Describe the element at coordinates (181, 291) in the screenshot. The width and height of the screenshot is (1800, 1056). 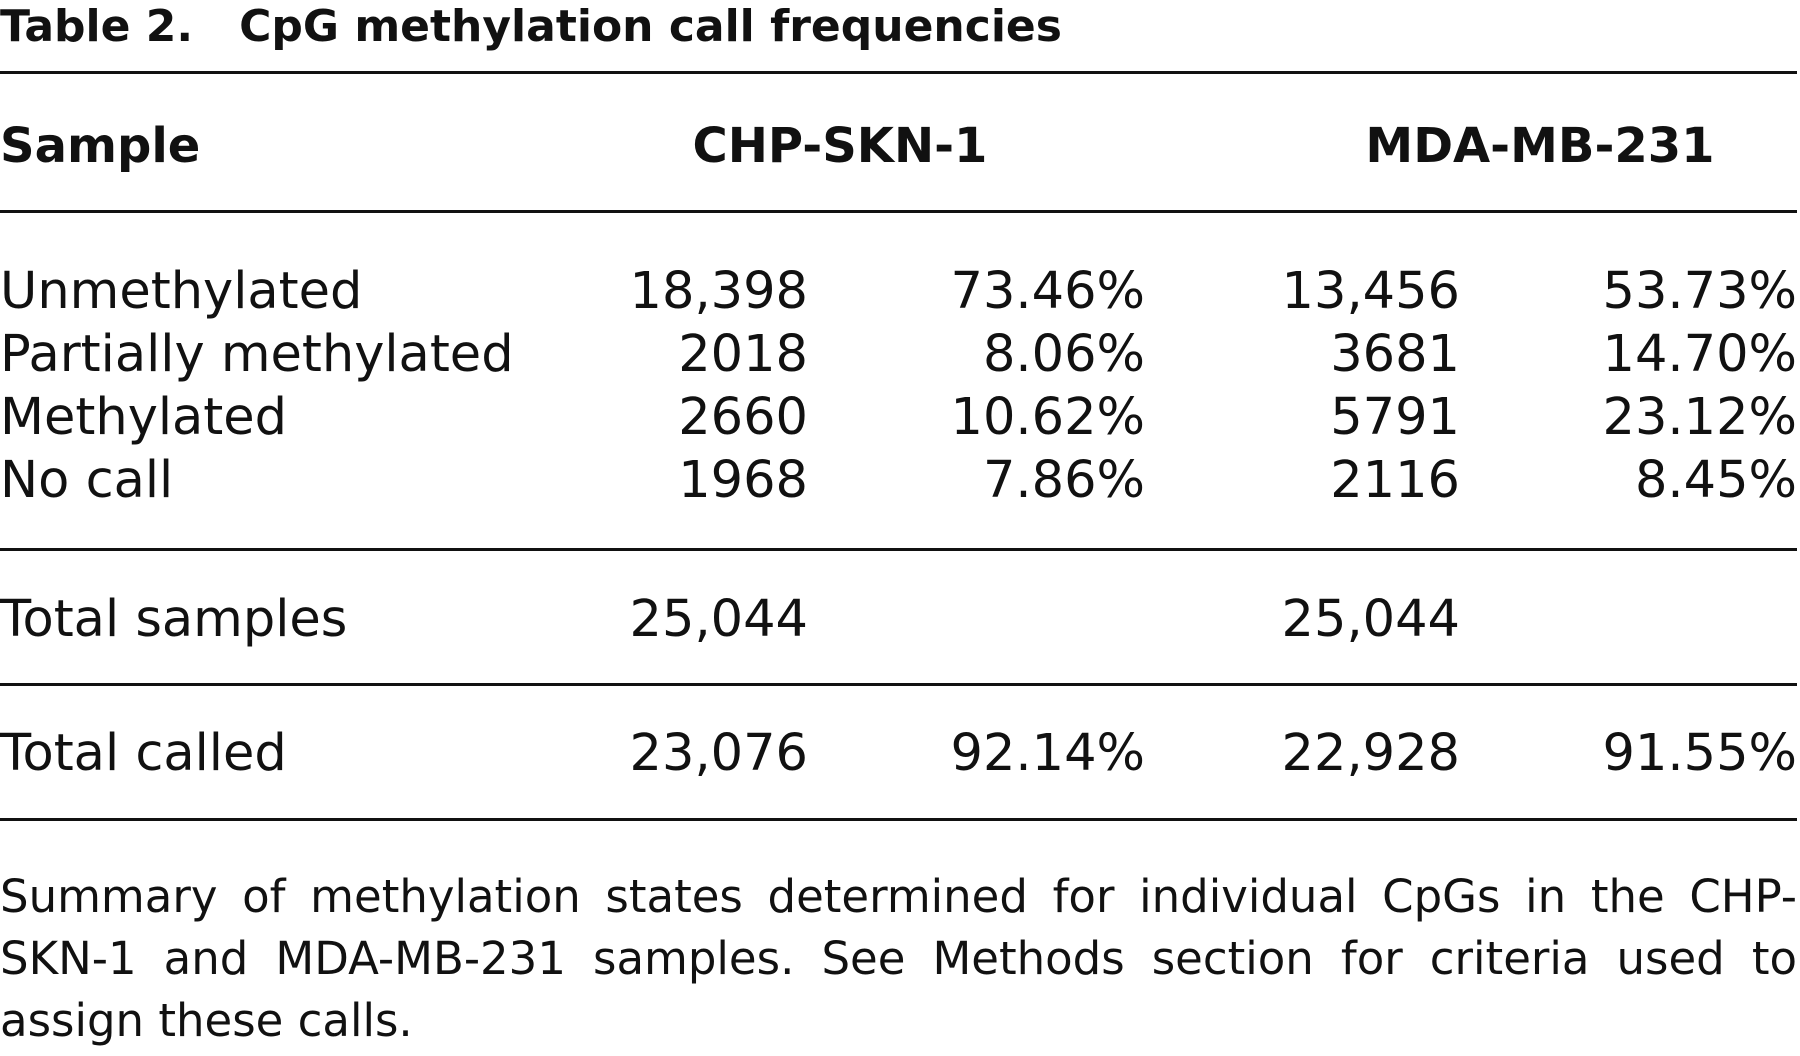
I see `row-label: Unmethylated` at that location.